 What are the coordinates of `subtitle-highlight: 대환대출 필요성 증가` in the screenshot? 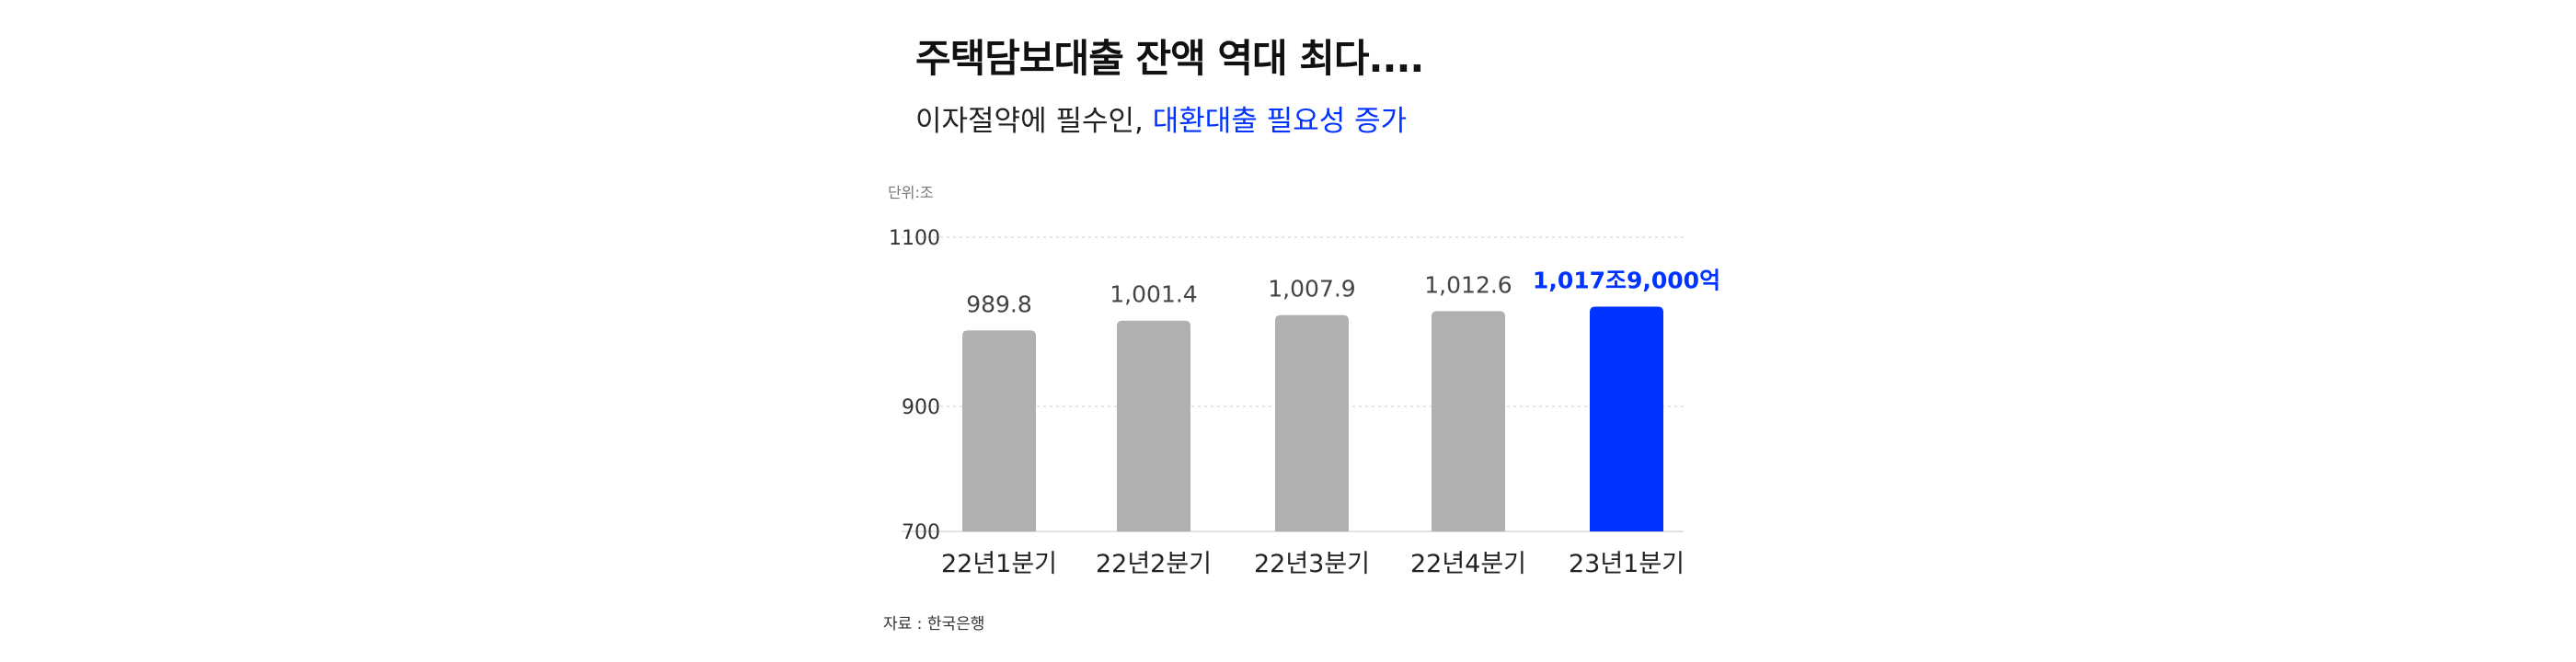 It's located at (1280, 121).